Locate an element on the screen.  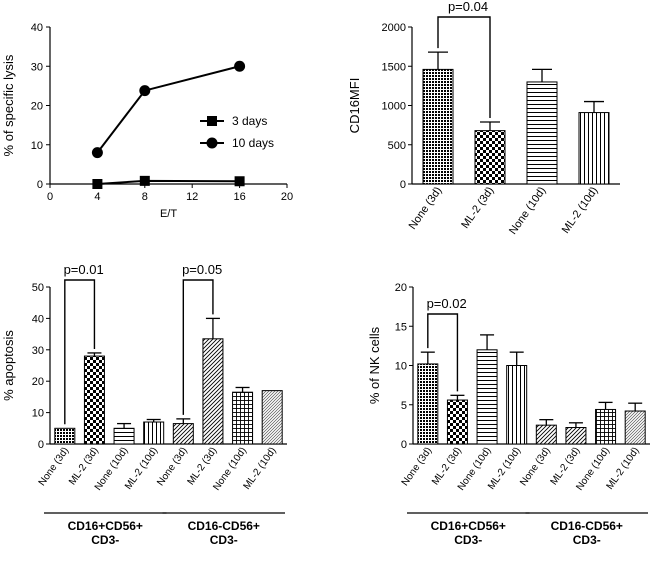
y-tick-label: 50 is located at coordinates (38, 288).